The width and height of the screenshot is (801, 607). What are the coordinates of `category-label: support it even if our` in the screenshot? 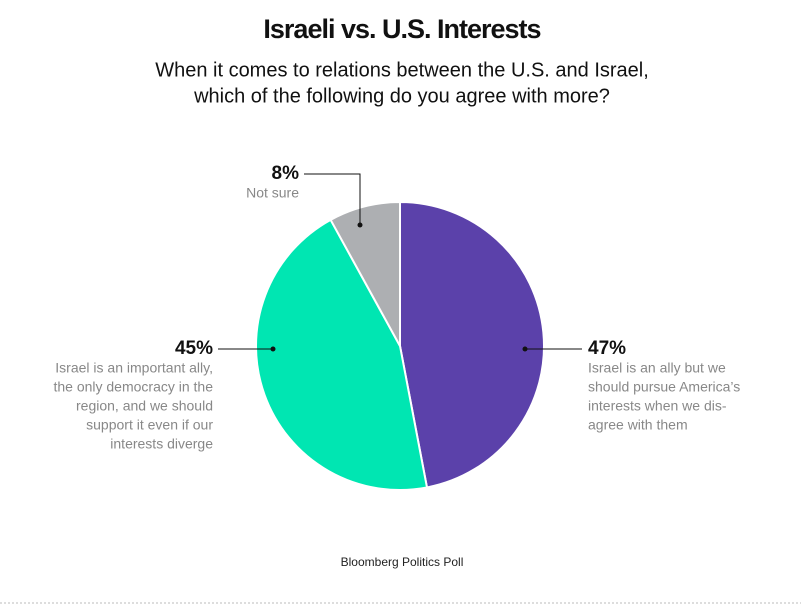 It's located at (149, 425).